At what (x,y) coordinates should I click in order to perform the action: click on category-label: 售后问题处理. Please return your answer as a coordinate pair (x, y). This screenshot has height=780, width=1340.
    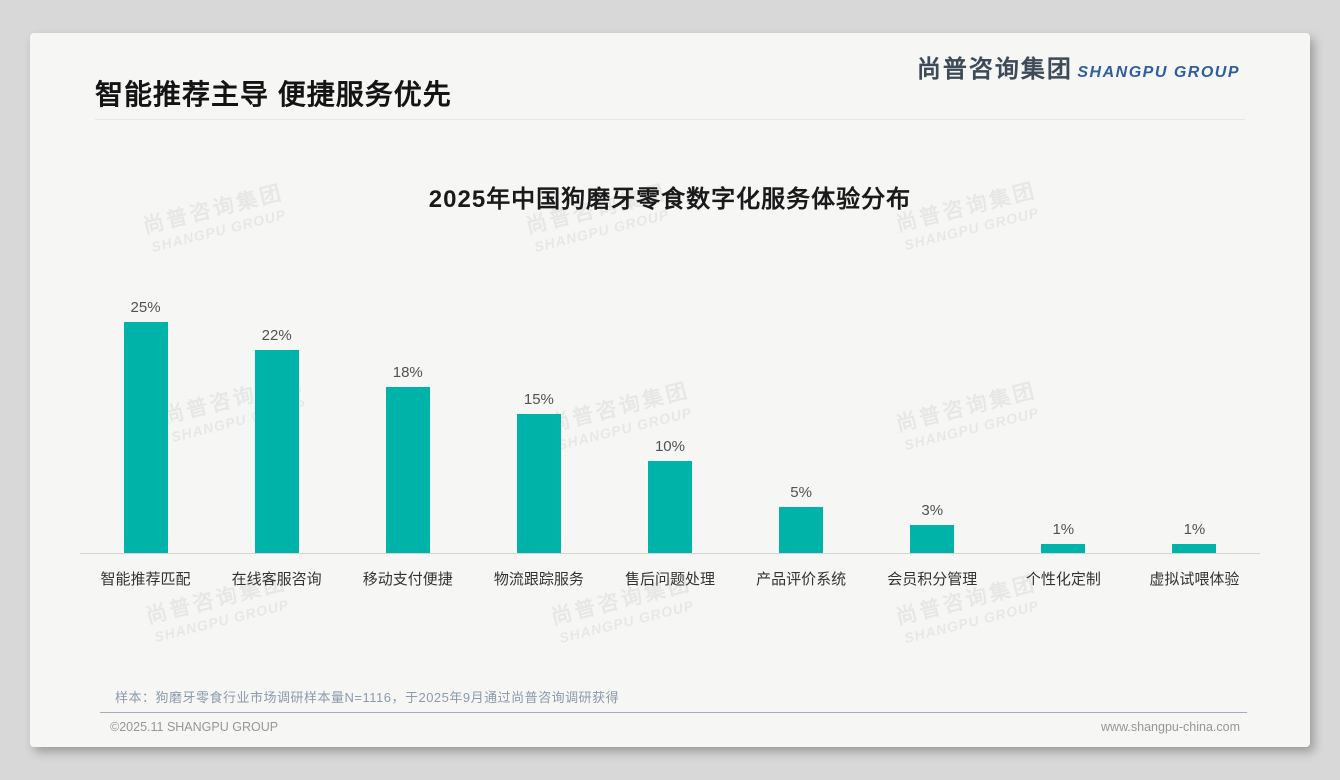
    Looking at the image, I should click on (669, 579).